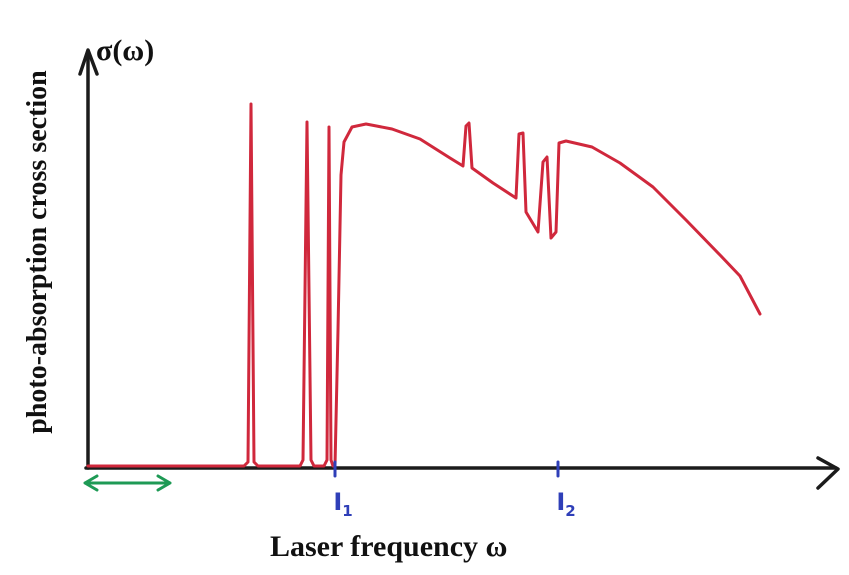 The width and height of the screenshot is (849, 575). Describe the element at coordinates (389, 546) in the screenshot. I see `x-axis-label: Laser frequency ω` at that location.